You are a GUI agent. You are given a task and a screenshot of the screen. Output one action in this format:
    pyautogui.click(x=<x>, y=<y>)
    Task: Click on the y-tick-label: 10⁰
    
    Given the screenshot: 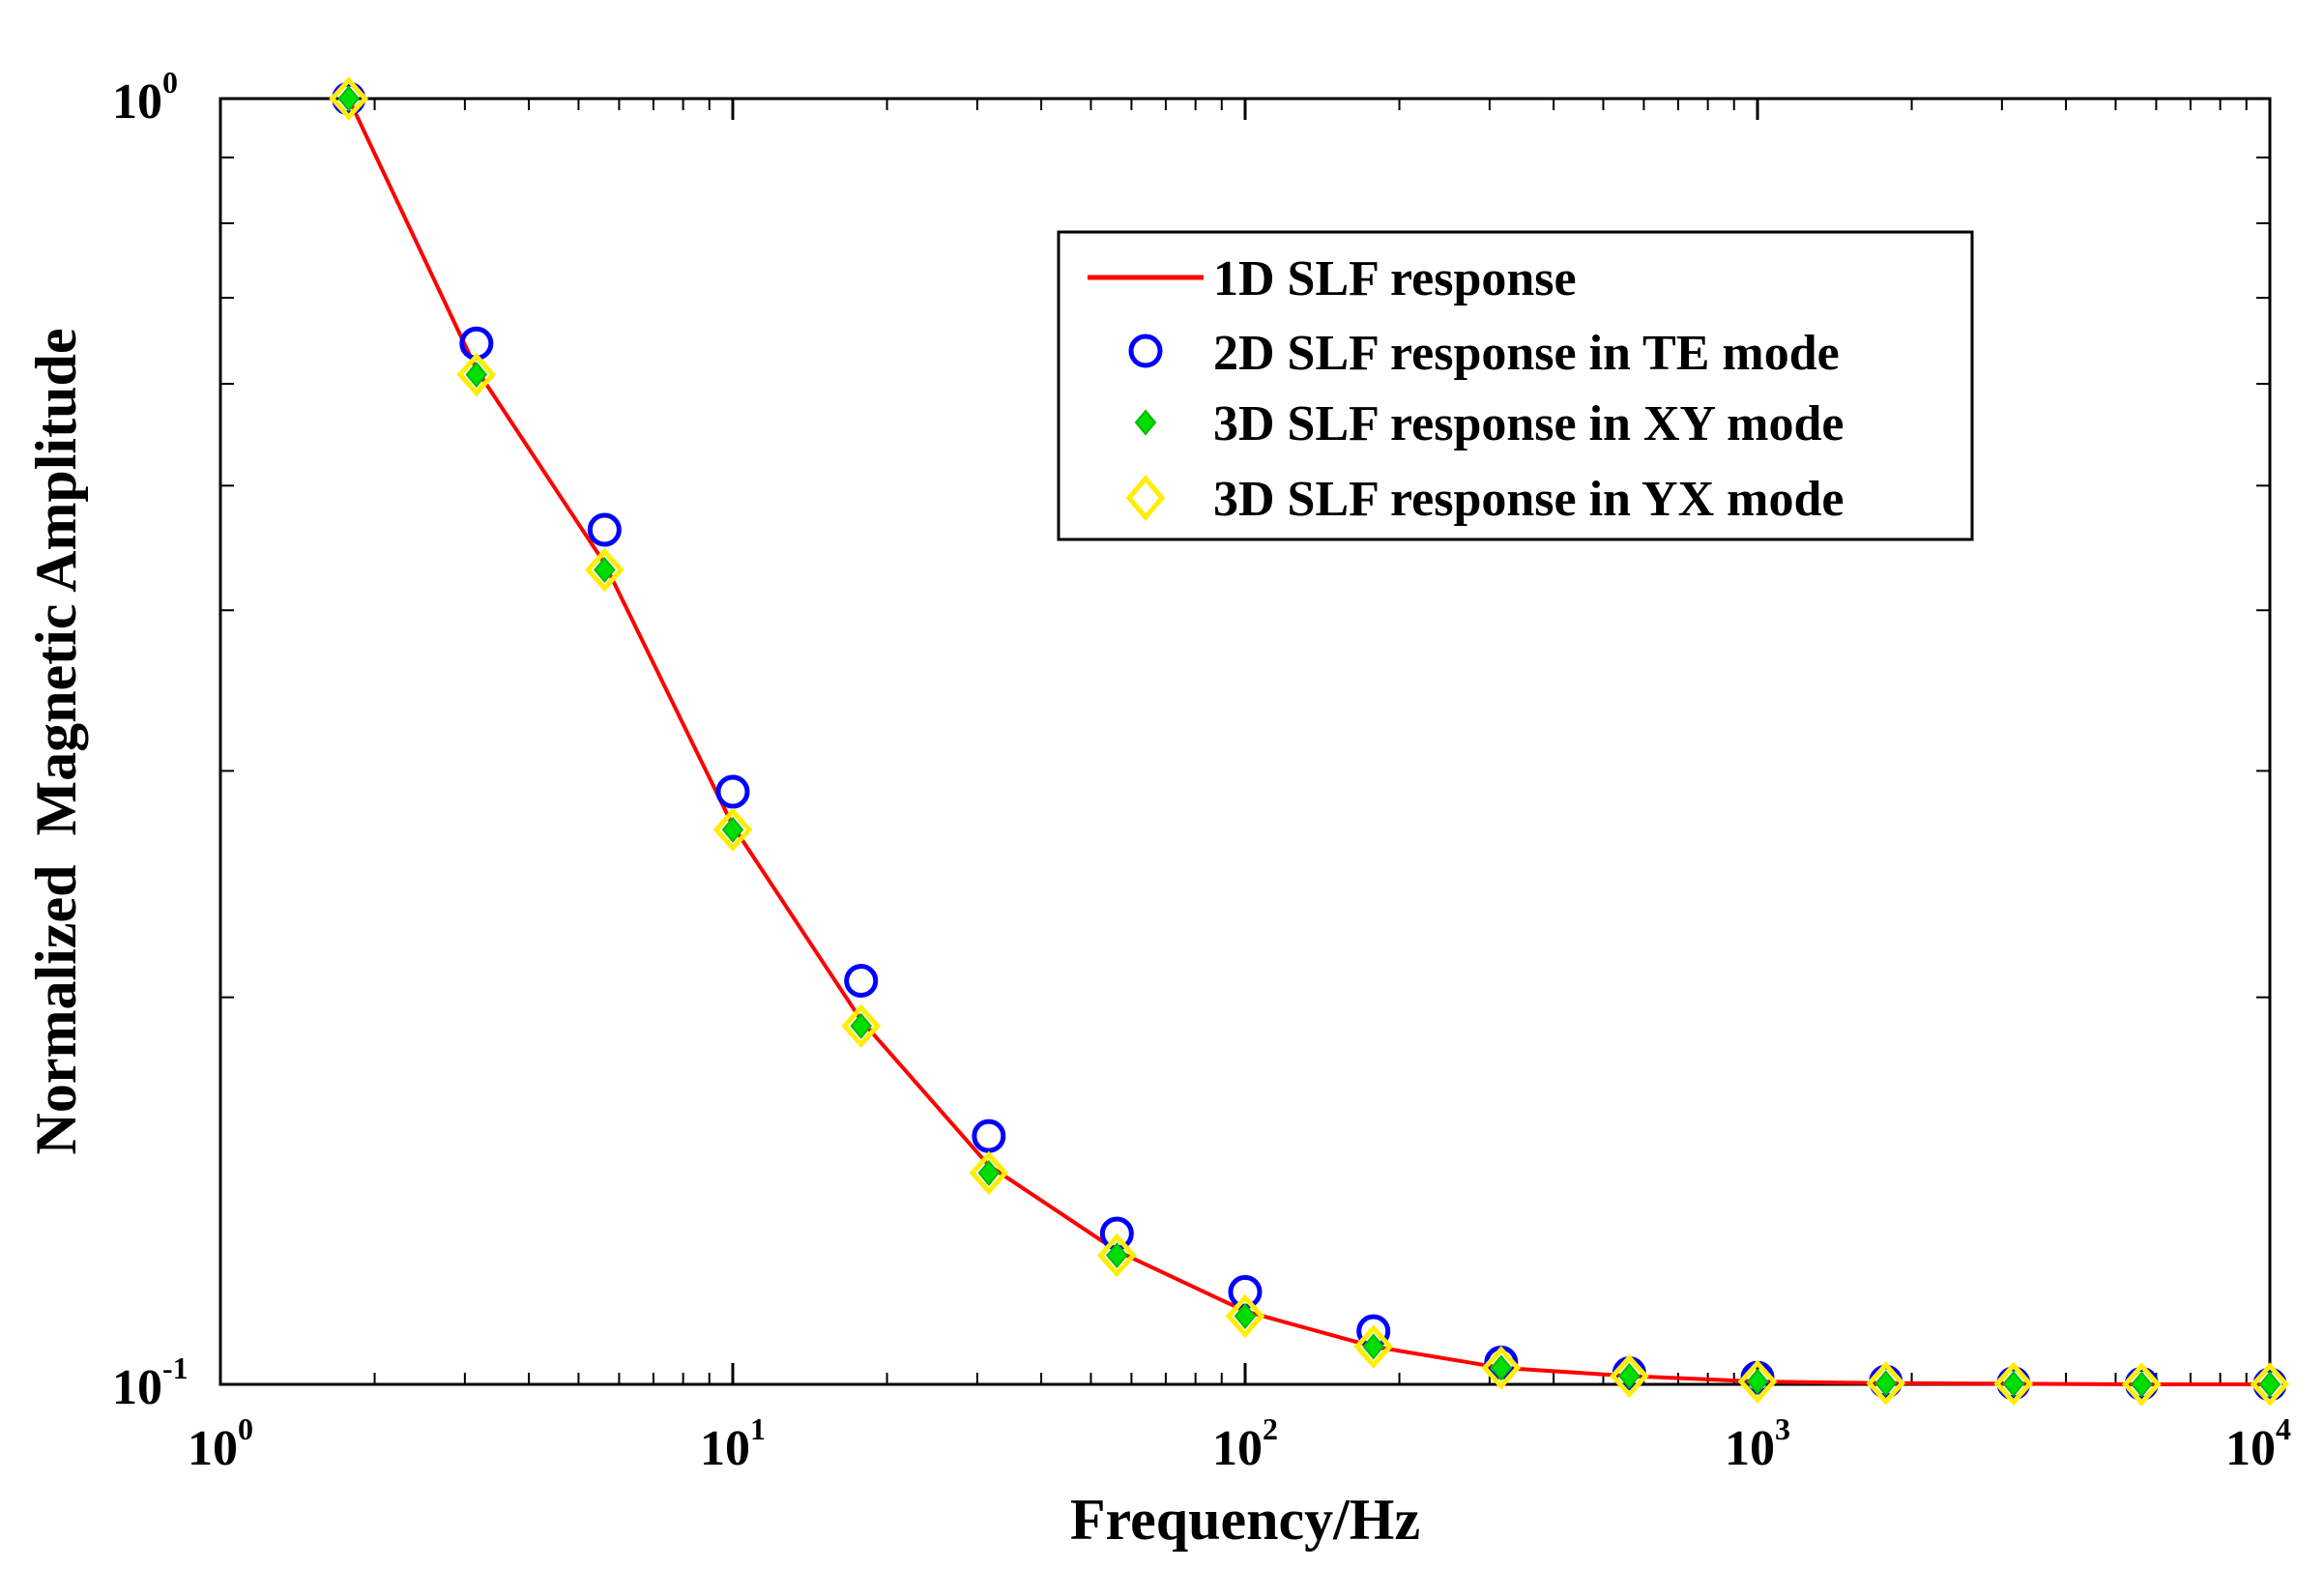 What is the action you would take?
    pyautogui.click(x=145, y=97)
    